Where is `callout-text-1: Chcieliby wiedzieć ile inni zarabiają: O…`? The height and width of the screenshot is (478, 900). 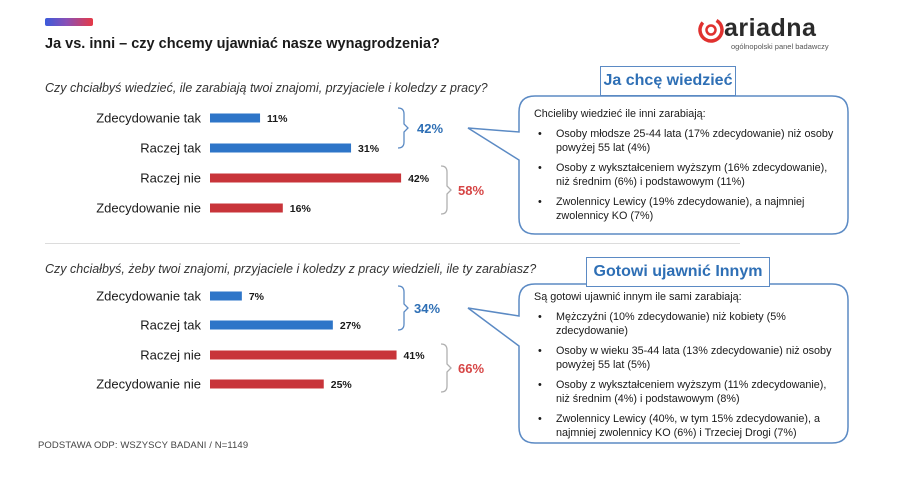 callout-text-1: Chcieliby wiedzieć ile inni zarabiają: O… is located at coordinates (686, 168).